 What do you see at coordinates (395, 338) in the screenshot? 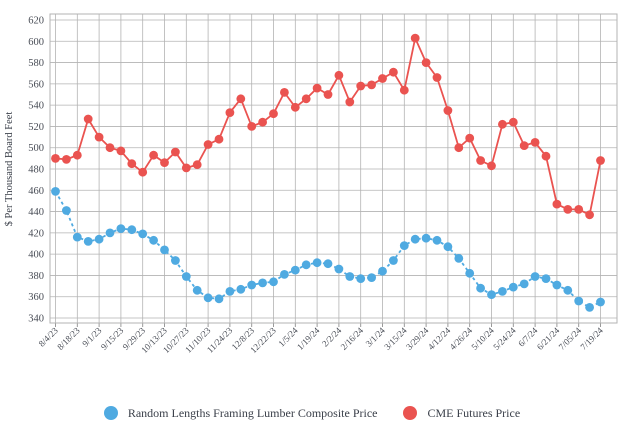
I see `x-tick-label: 3/15/24` at bounding box center [395, 338].